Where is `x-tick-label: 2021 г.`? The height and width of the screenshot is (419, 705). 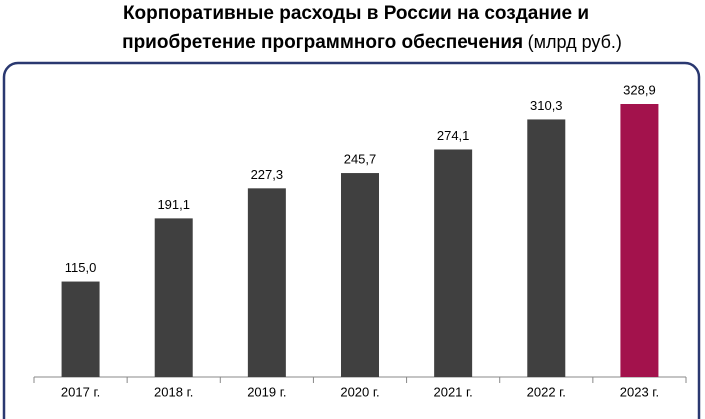
x-tick-label: 2021 г. is located at coordinates (452, 391).